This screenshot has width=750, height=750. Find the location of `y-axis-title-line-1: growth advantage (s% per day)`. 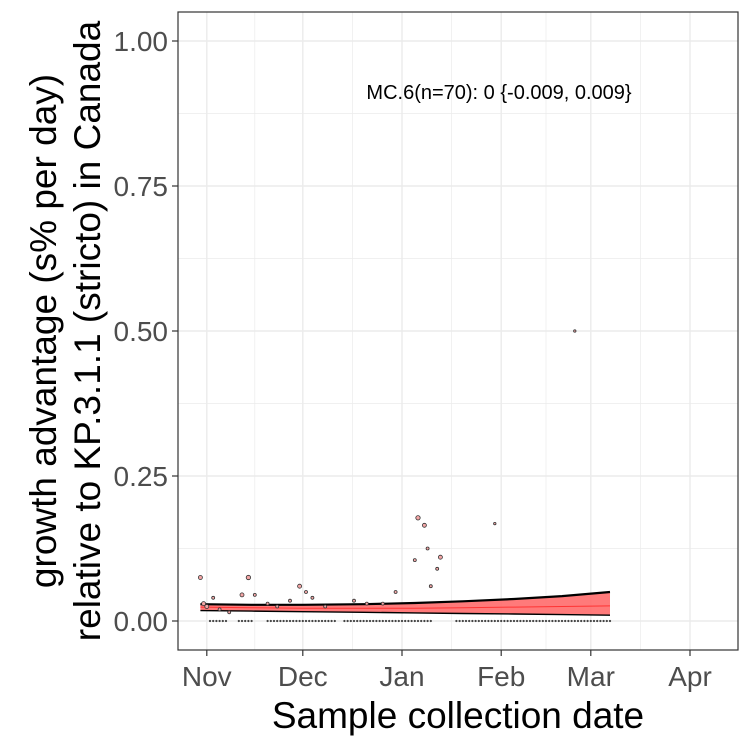

y-axis-title-line-1: growth advantage (s% per day) is located at coordinates (43, 331).